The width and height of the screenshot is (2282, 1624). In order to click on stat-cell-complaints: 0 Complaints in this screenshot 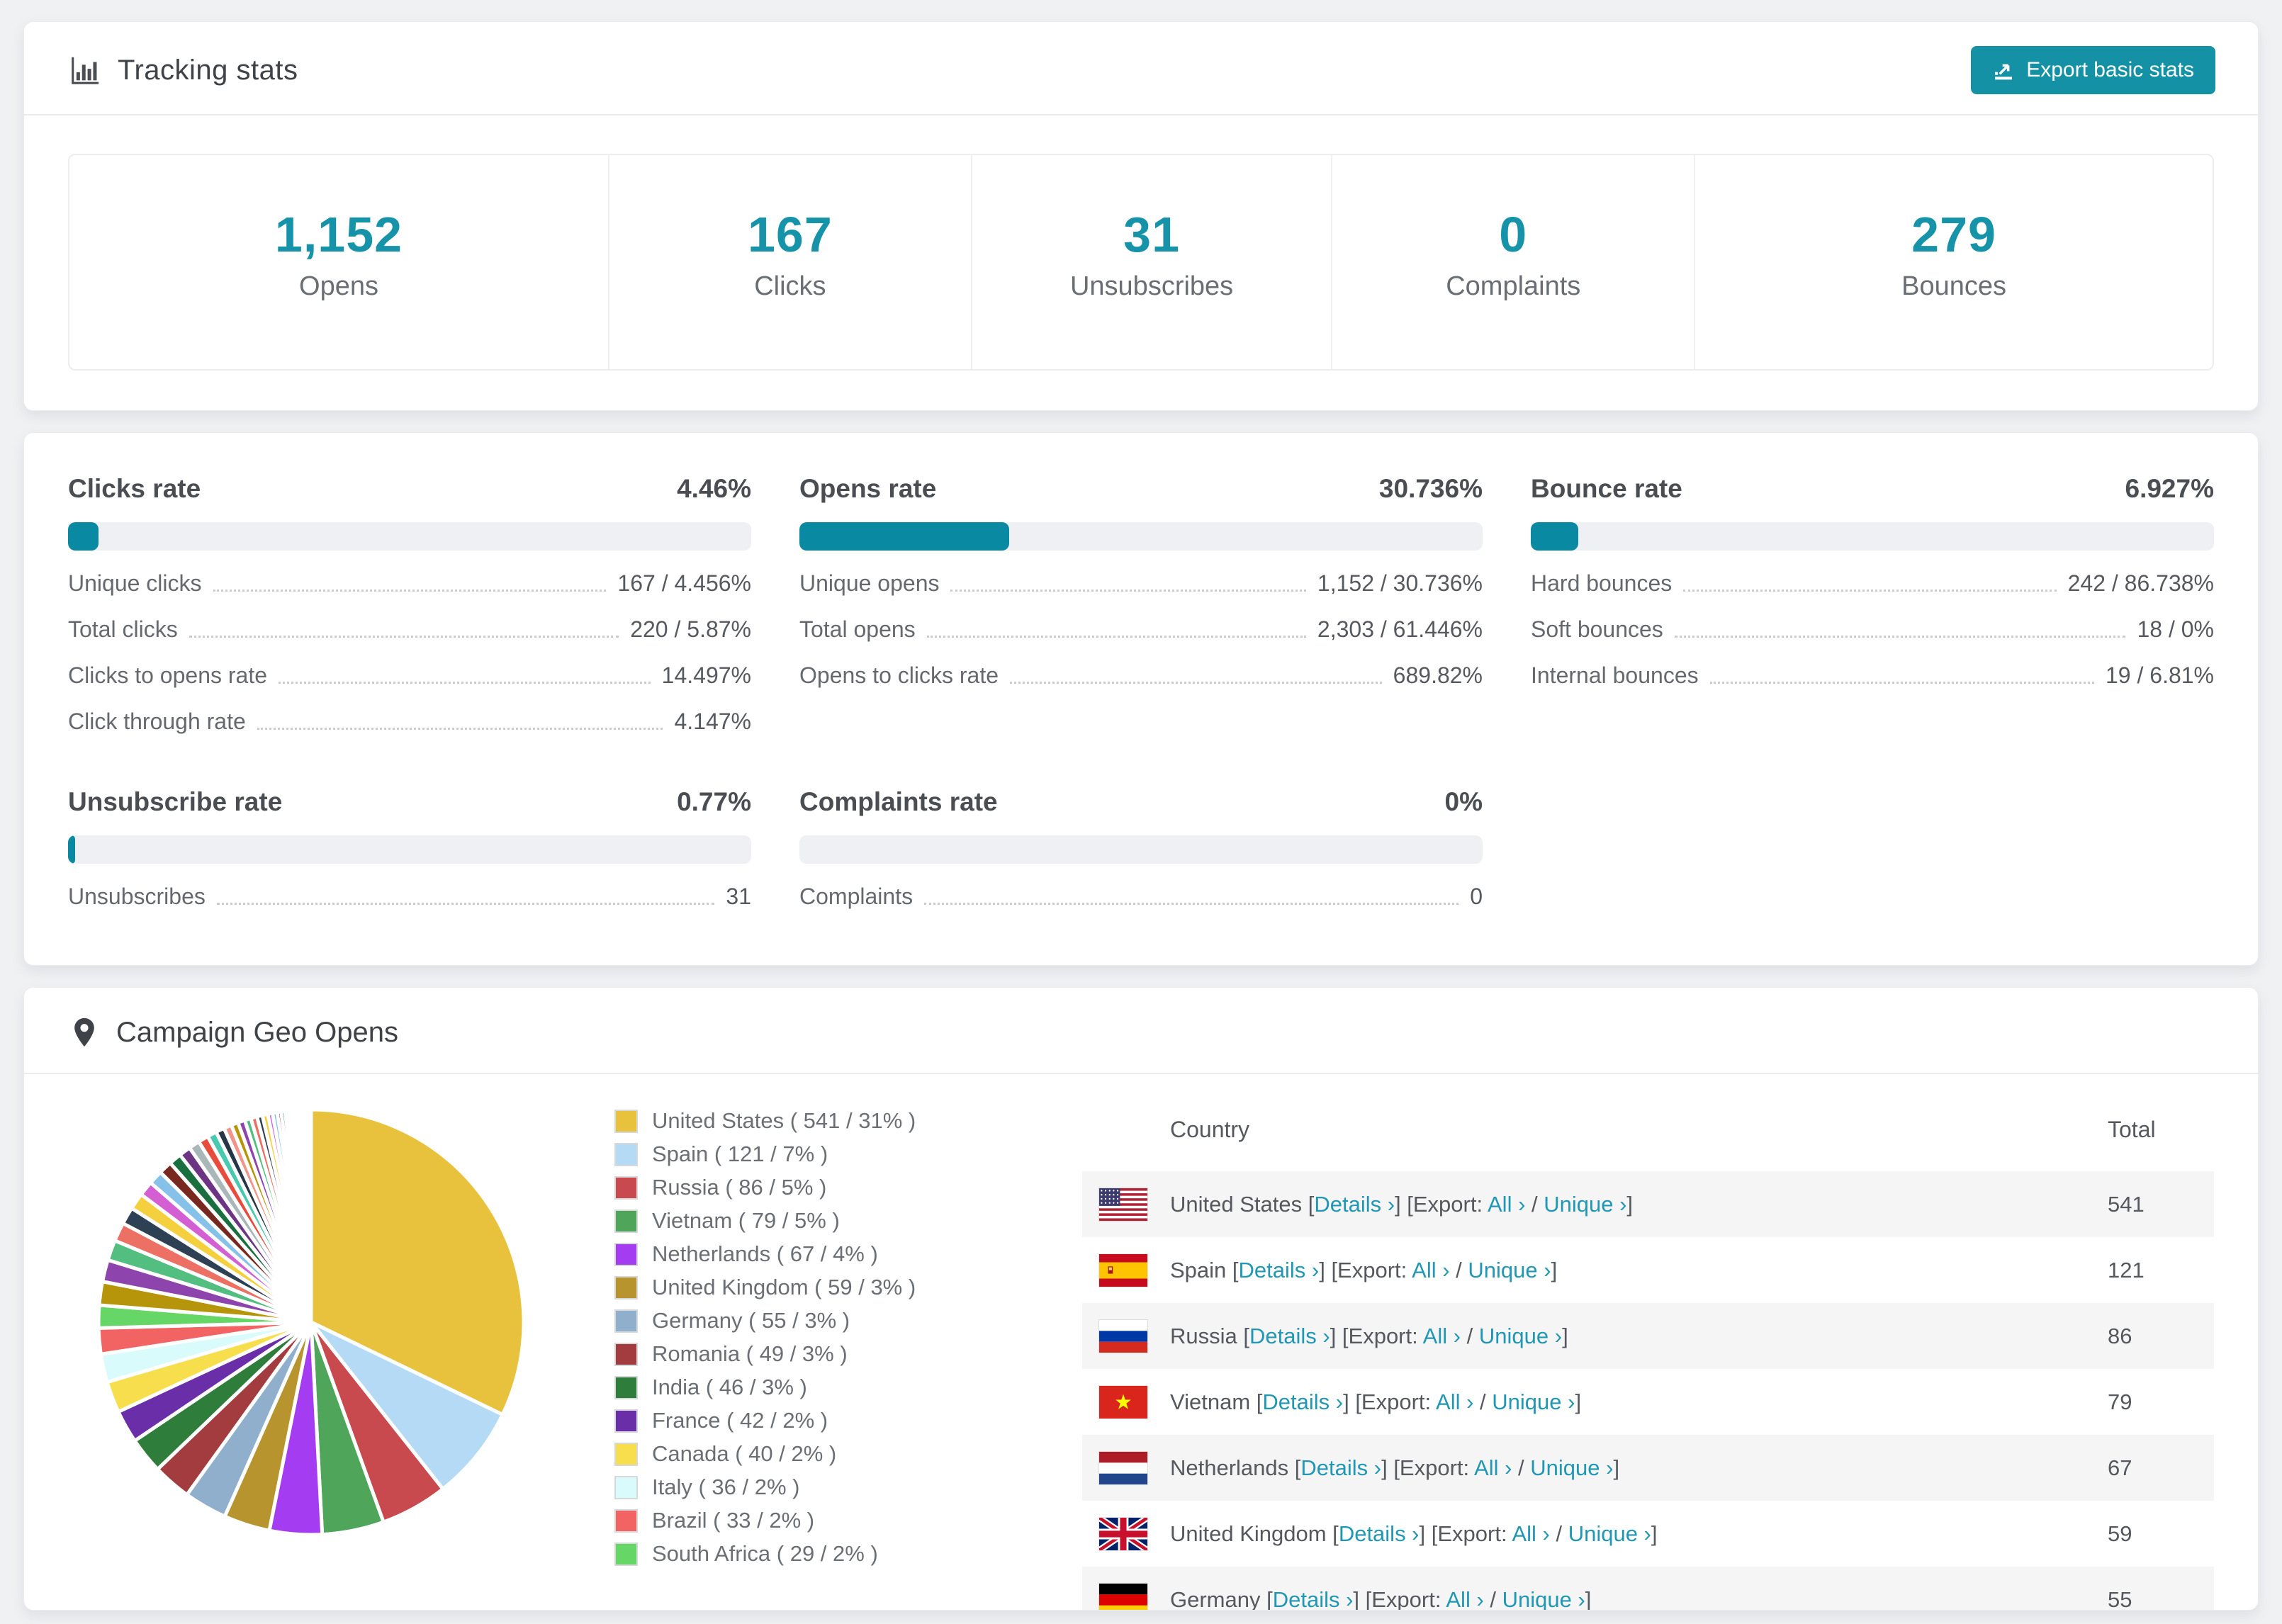, I will do `click(1514, 262)`.